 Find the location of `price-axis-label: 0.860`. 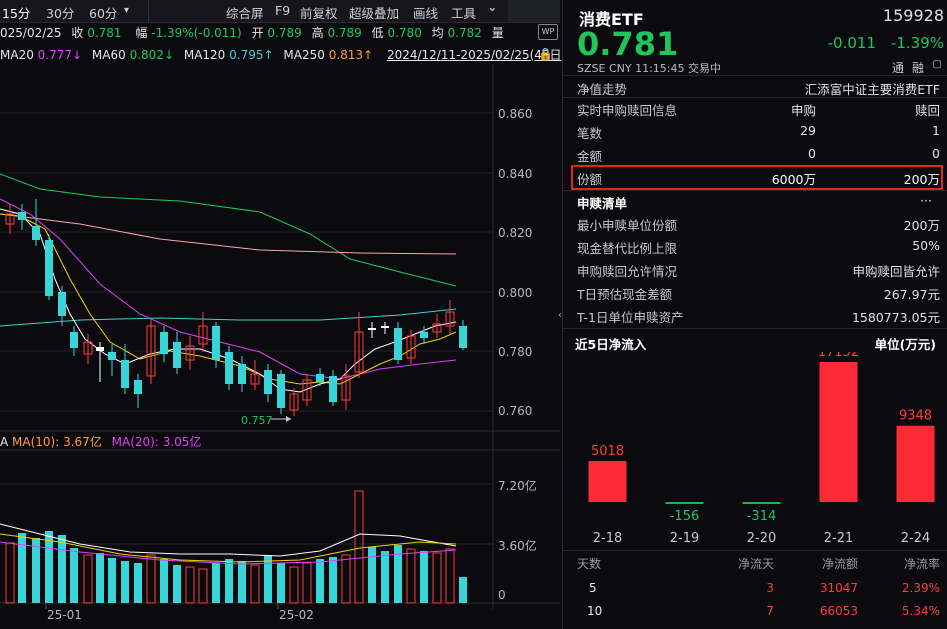

price-axis-label: 0.860 is located at coordinates (515, 114).